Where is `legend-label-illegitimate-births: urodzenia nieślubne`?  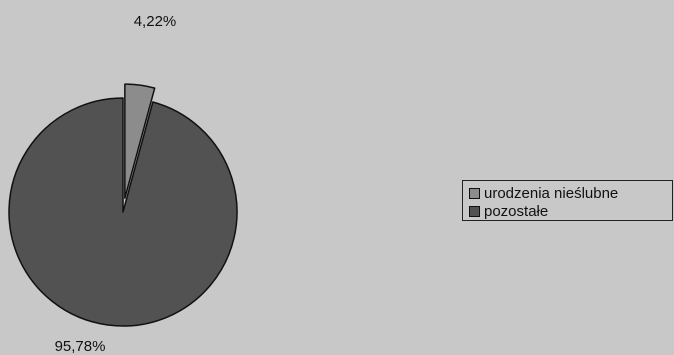
legend-label-illegitimate-births: urodzenia nieślubne is located at coordinates (551, 193).